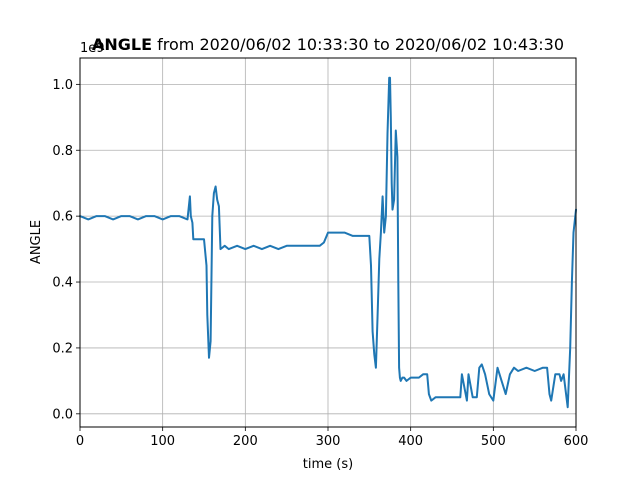  Describe the element at coordinates (62, 217) in the screenshot. I see `y-tick-label: 0.6` at that location.